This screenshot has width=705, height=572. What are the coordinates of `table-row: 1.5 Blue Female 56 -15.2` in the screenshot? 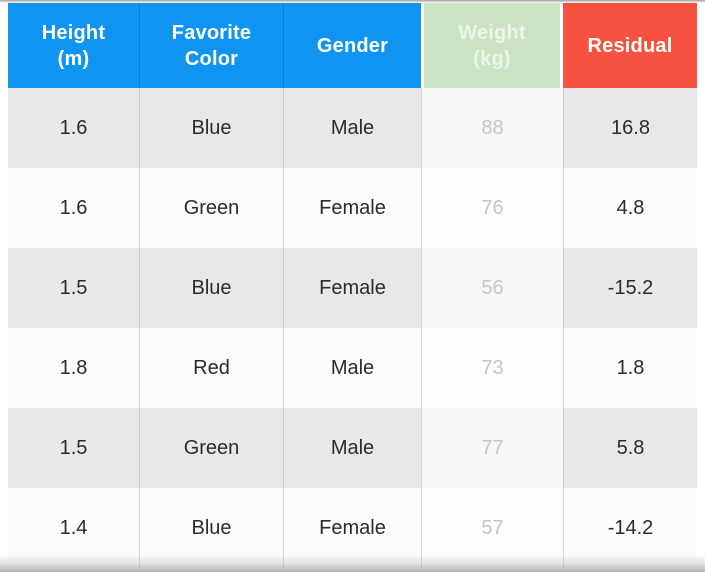 It's located at (352, 288).